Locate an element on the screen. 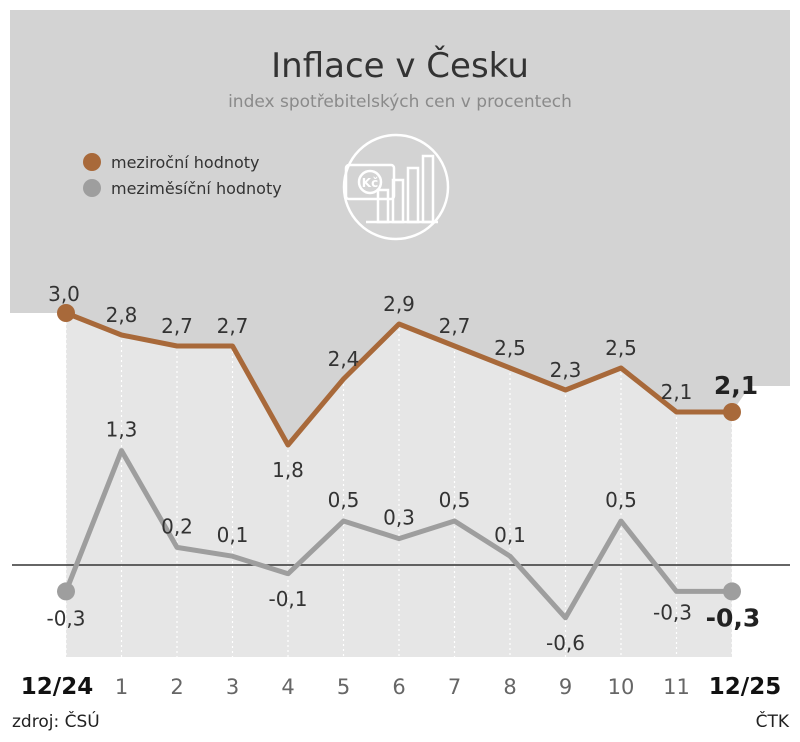 The height and width of the screenshot is (742, 800). x-tick-label: 11 is located at coordinates (676, 687).